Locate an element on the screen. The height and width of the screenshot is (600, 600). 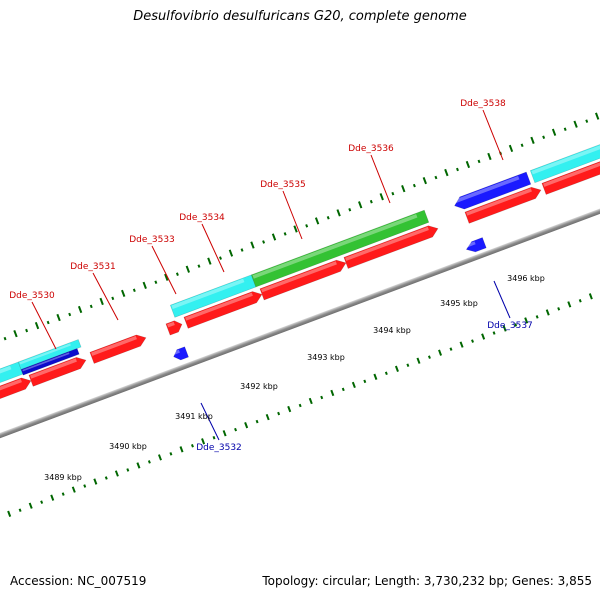
kbp-scale-label: 3496 kbp is located at coordinates (526, 278).